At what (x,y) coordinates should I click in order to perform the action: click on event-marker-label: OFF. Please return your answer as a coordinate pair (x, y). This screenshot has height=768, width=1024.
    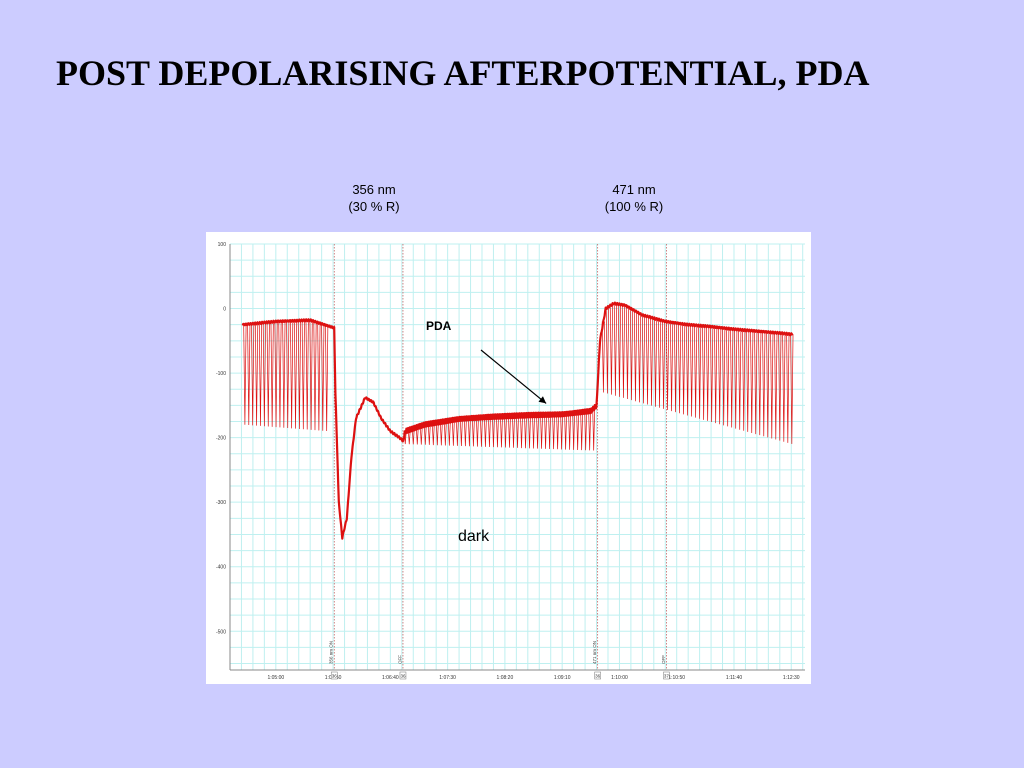
    Looking at the image, I should click on (663, 659).